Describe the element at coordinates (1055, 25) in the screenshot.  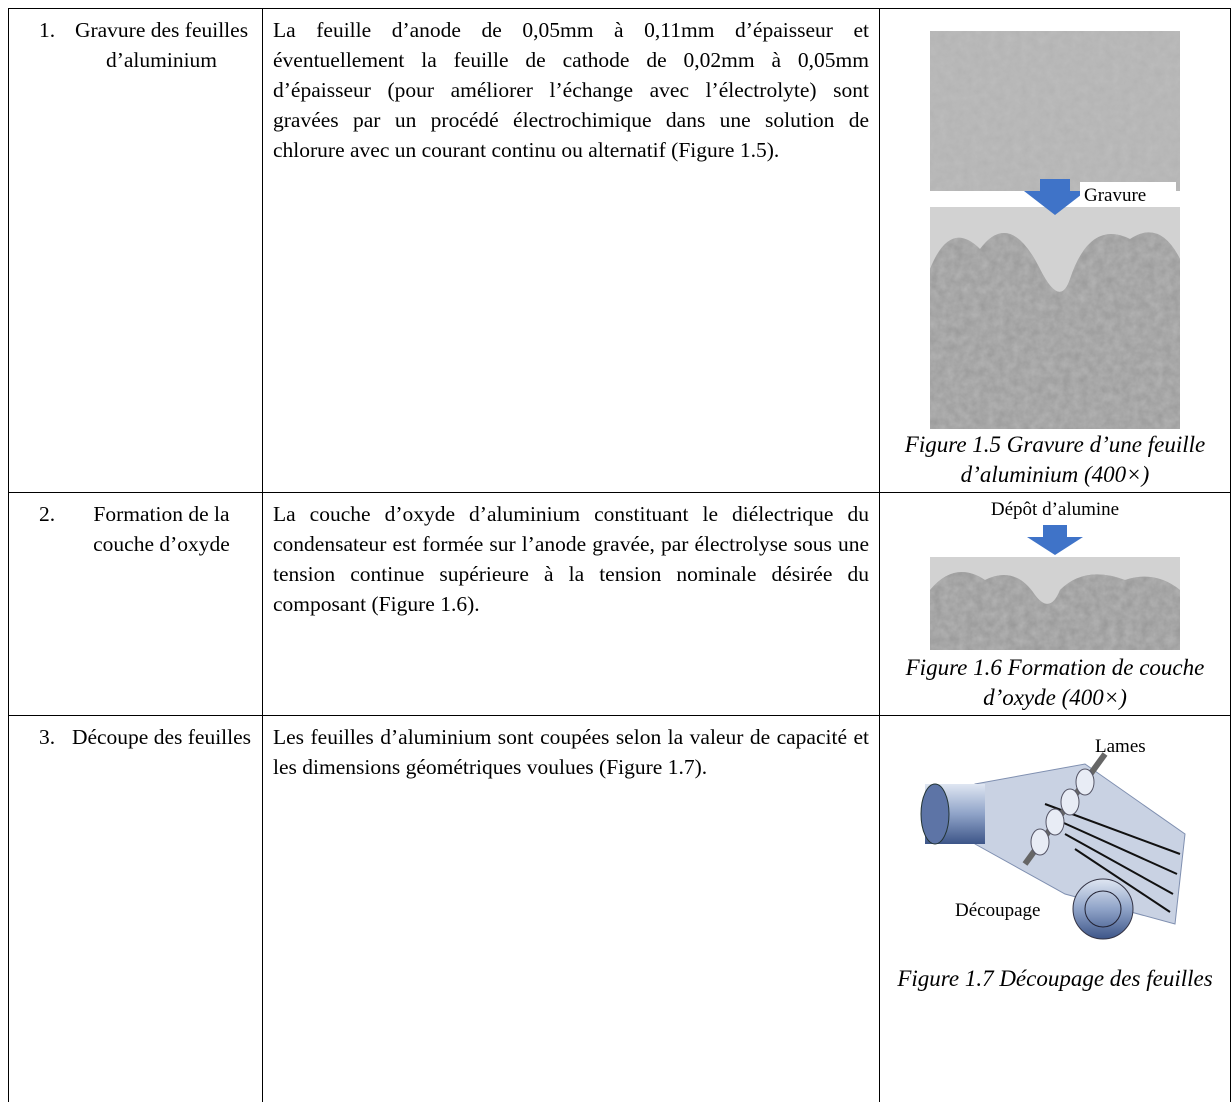
I see `edge` at that location.